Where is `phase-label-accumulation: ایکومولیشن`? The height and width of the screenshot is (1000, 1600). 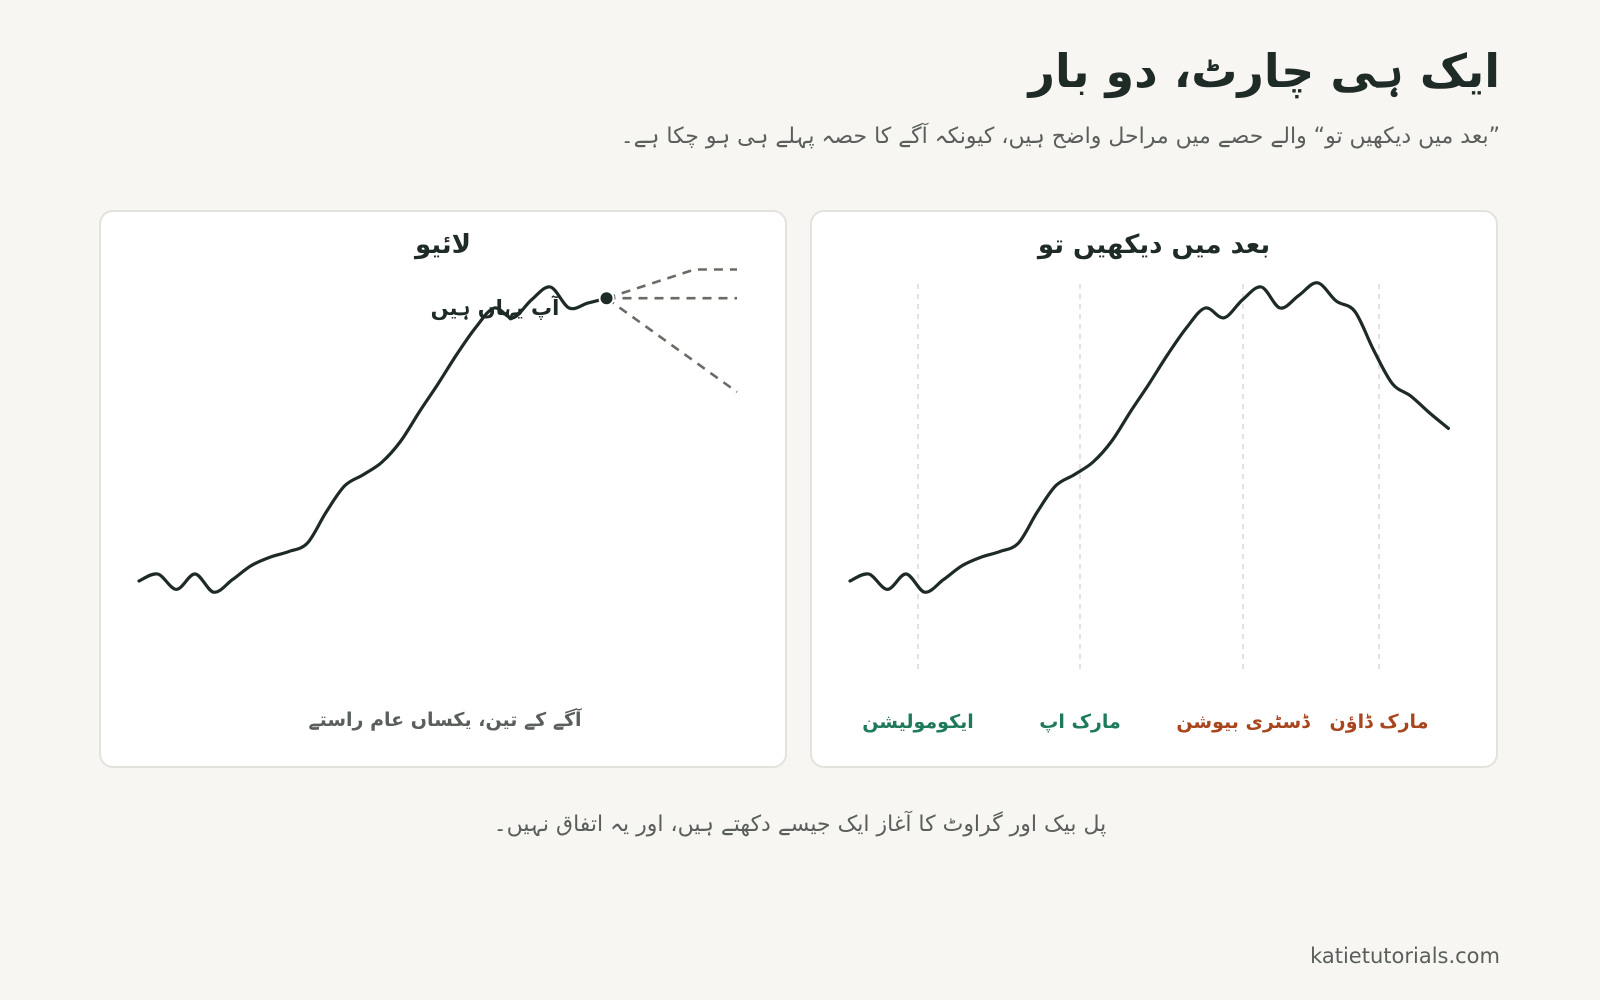
phase-label-accumulation: ایکومولیشن is located at coordinates (918, 722).